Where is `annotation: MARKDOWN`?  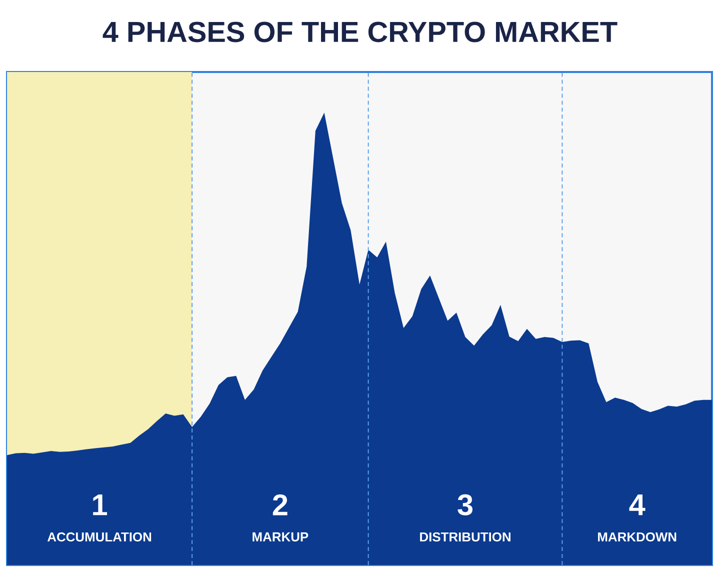 annotation: MARKDOWN is located at coordinates (637, 537).